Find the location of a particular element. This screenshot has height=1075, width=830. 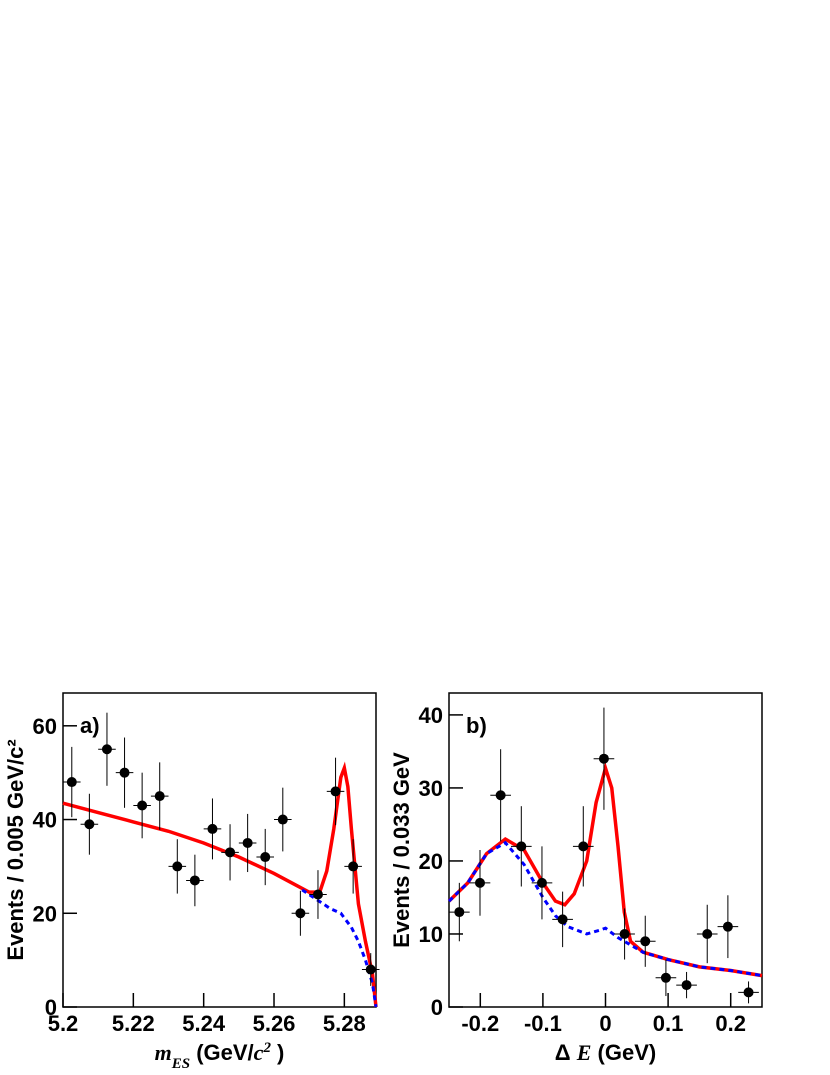

x-axis-title: mES (GeV/c2 ) is located at coordinates (220, 1056).